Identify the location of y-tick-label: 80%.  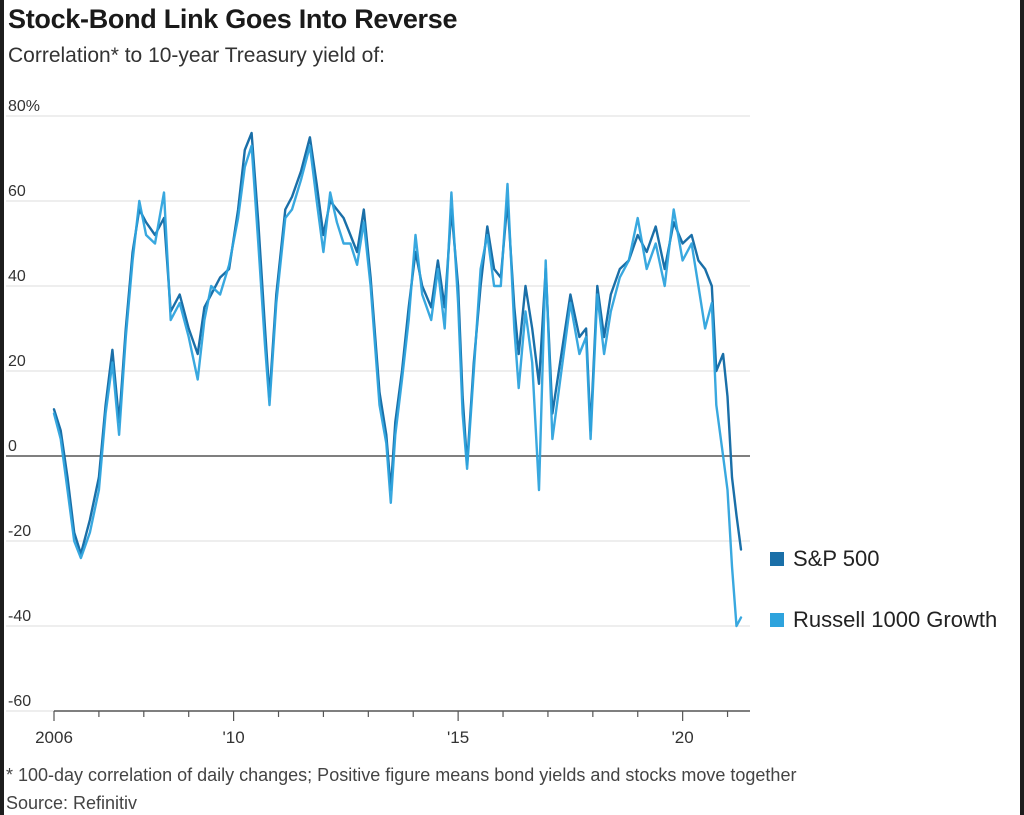
(24, 106).